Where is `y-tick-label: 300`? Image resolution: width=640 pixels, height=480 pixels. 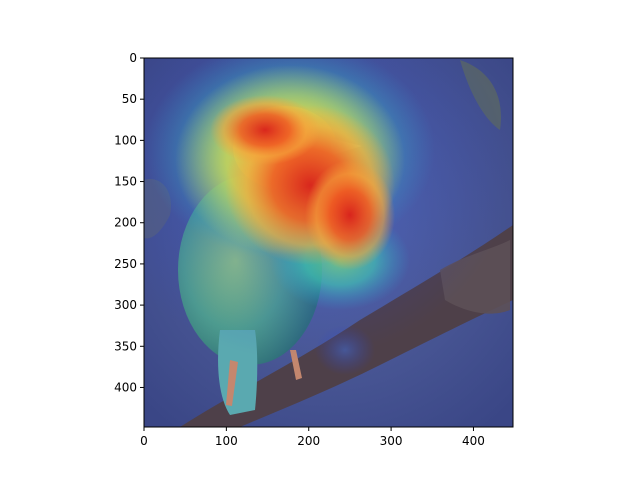 y-tick-label: 300 is located at coordinates (125, 305).